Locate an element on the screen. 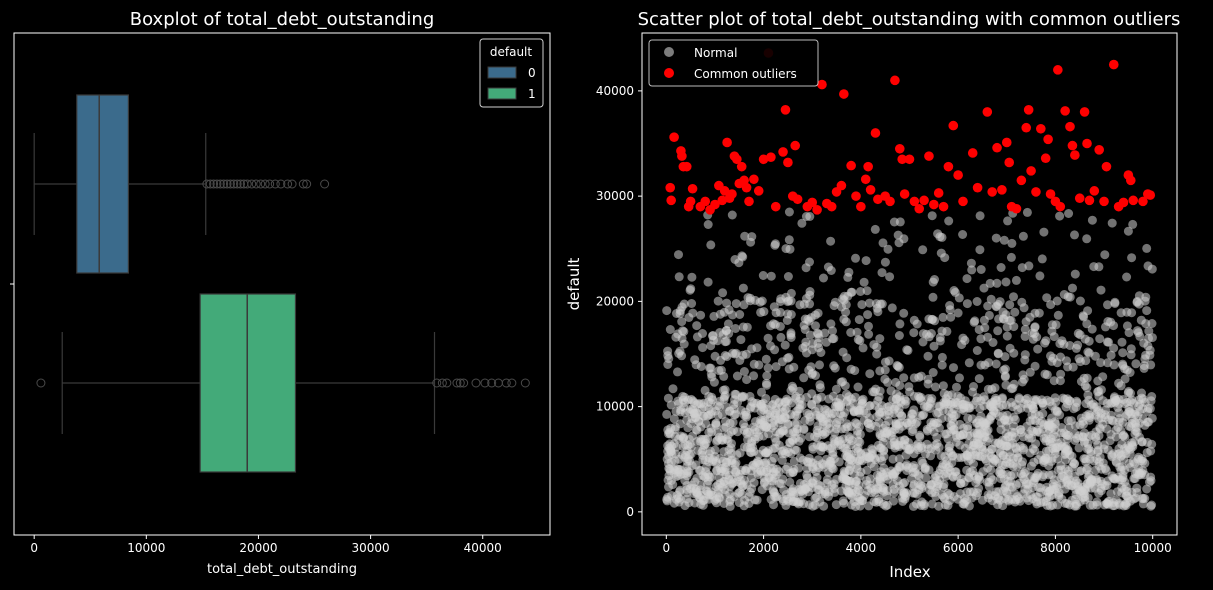  outlier-points is located at coordinates (910, 131).